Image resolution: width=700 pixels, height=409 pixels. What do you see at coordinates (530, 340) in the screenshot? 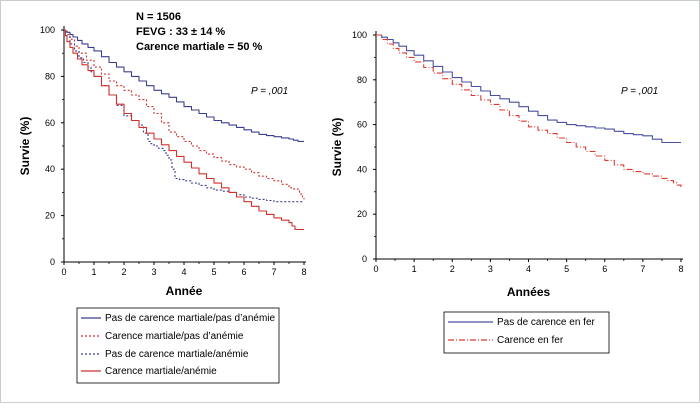
I see `legend-label-2: Carence en fer` at bounding box center [530, 340].